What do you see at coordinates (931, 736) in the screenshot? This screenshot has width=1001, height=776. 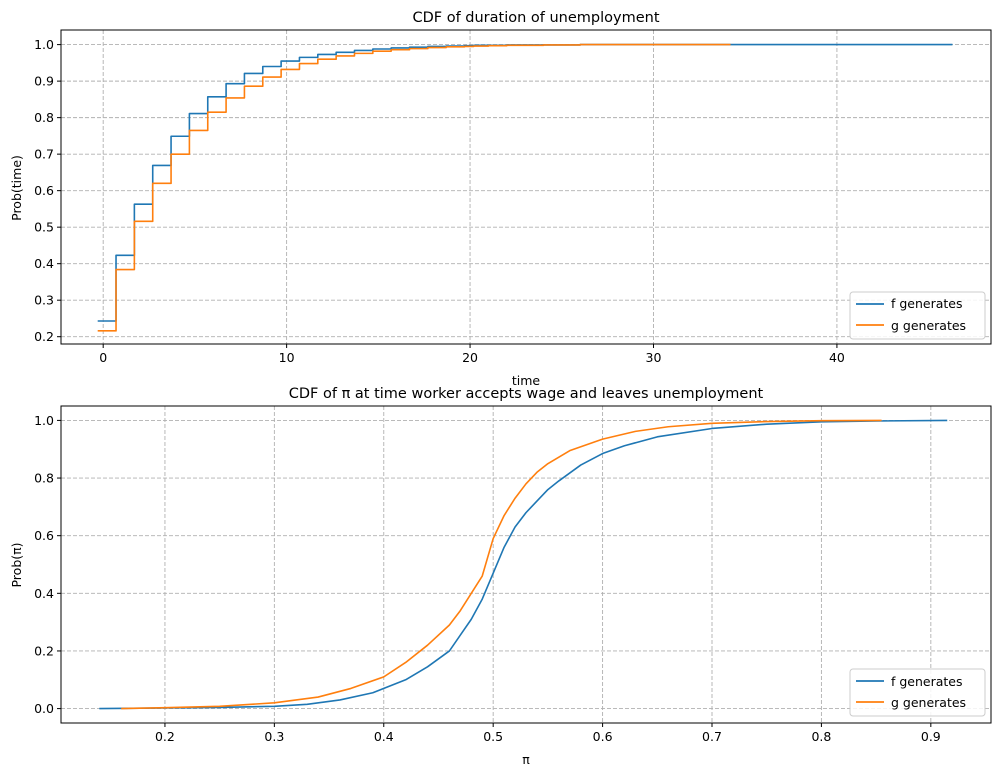 I see `x-tick-label: 0.9` at bounding box center [931, 736].